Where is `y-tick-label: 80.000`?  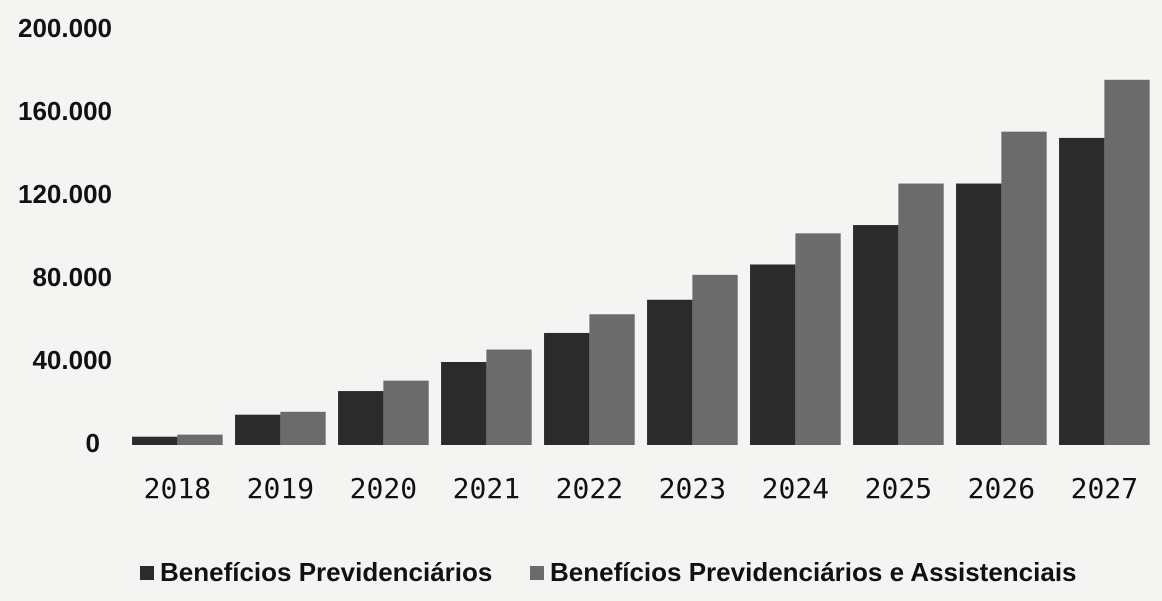
y-tick-label: 80.000 is located at coordinates (72, 277).